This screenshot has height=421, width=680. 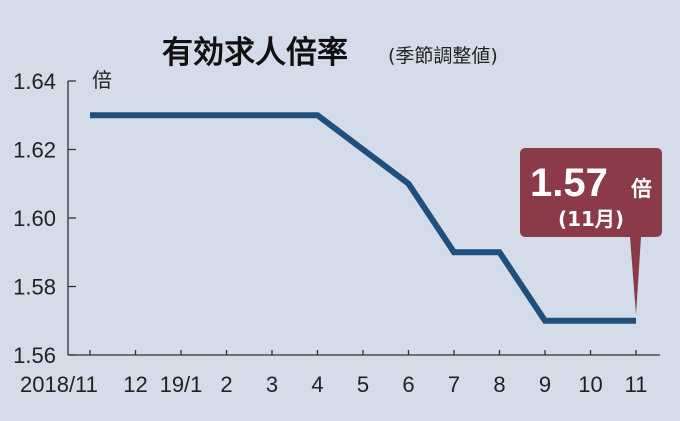 What do you see at coordinates (255, 53) in the screenshot?
I see `chart-title: 有効求人倍率` at bounding box center [255, 53].